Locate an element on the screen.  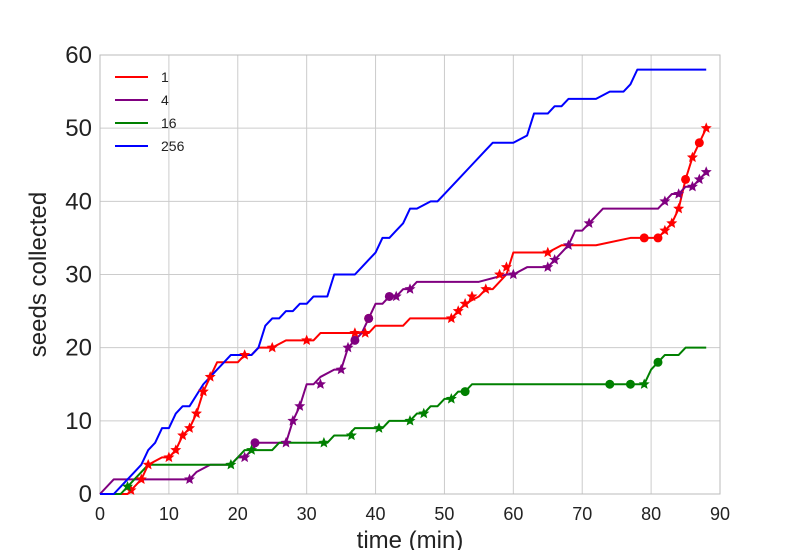
legend-label-256: 256 is located at coordinates (173, 146).